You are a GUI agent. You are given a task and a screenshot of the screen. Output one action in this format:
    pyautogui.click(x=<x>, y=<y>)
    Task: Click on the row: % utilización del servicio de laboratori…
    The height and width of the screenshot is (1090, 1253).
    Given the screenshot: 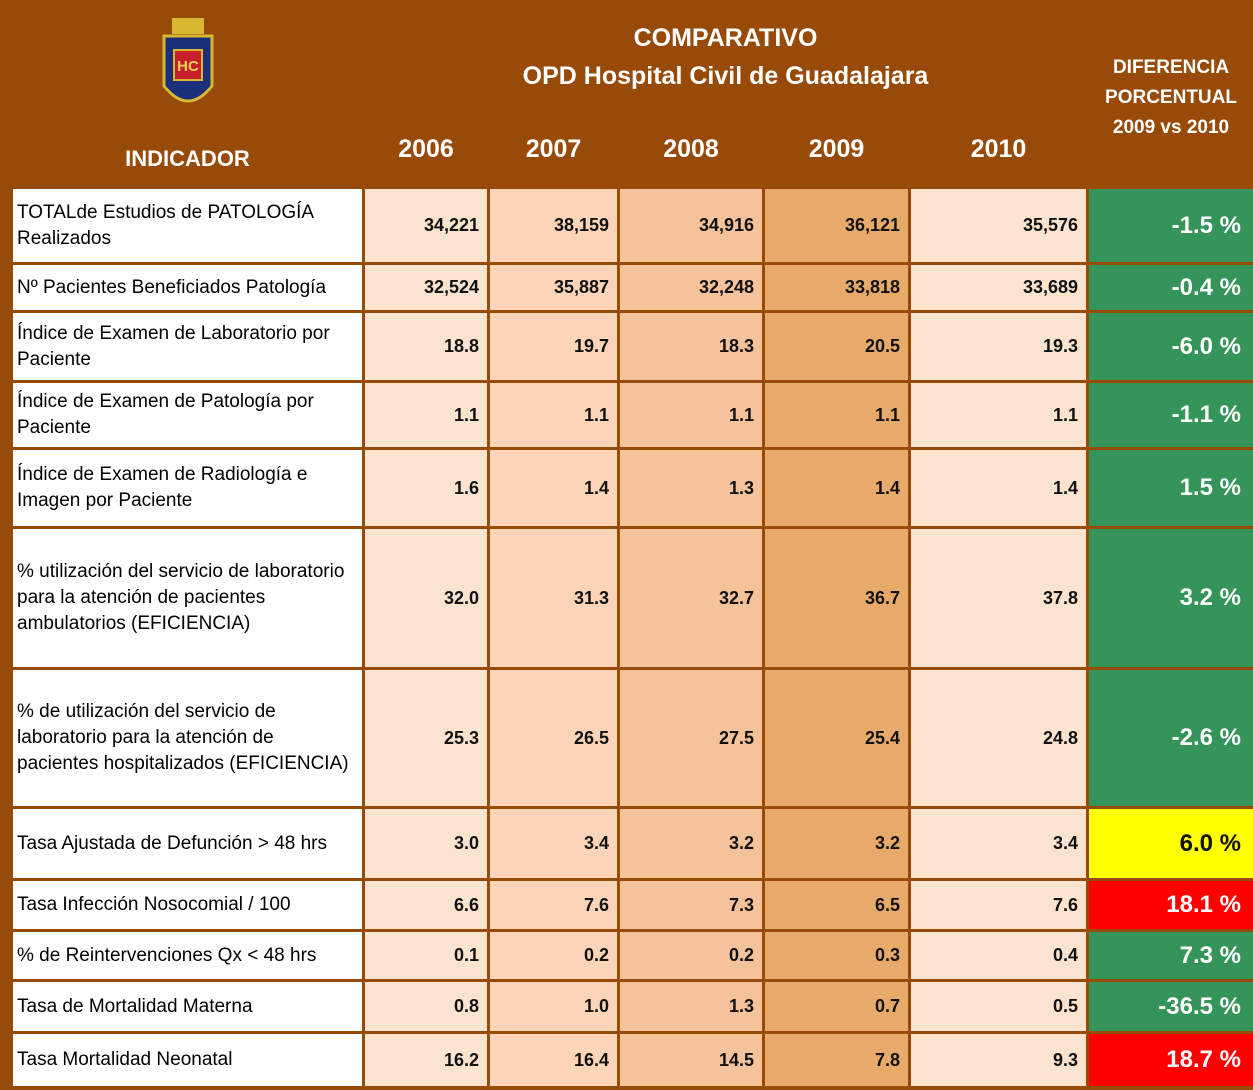 What is the action you would take?
    pyautogui.click(x=631, y=598)
    